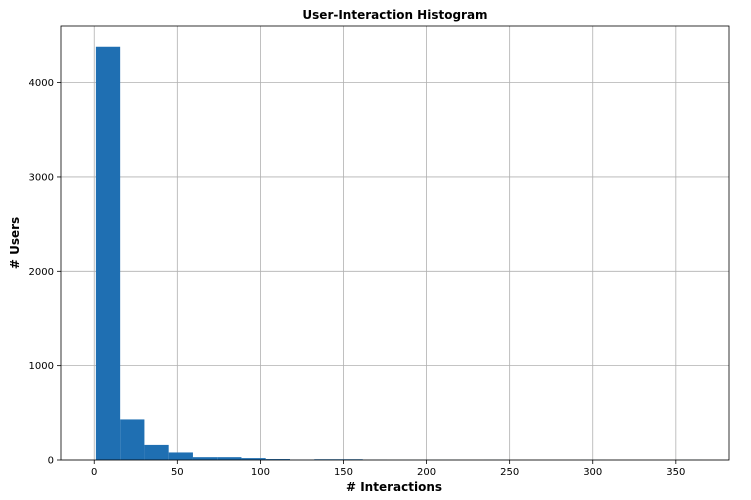 This screenshot has width=751, height=500. I want to click on y-axis-ticks: 0 1000 2000 3000 4000, so click(45, 272).